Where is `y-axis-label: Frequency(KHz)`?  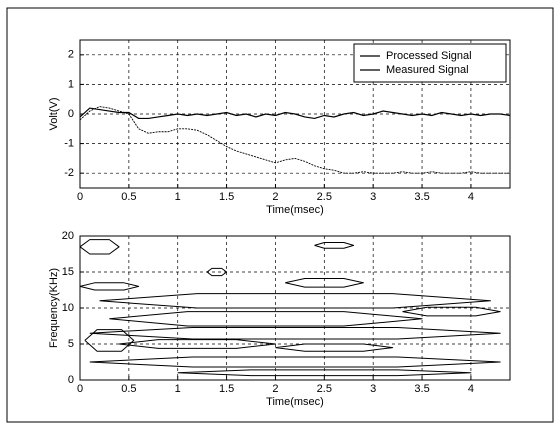 y-axis-label: Frequency(KHz) is located at coordinates (54, 308).